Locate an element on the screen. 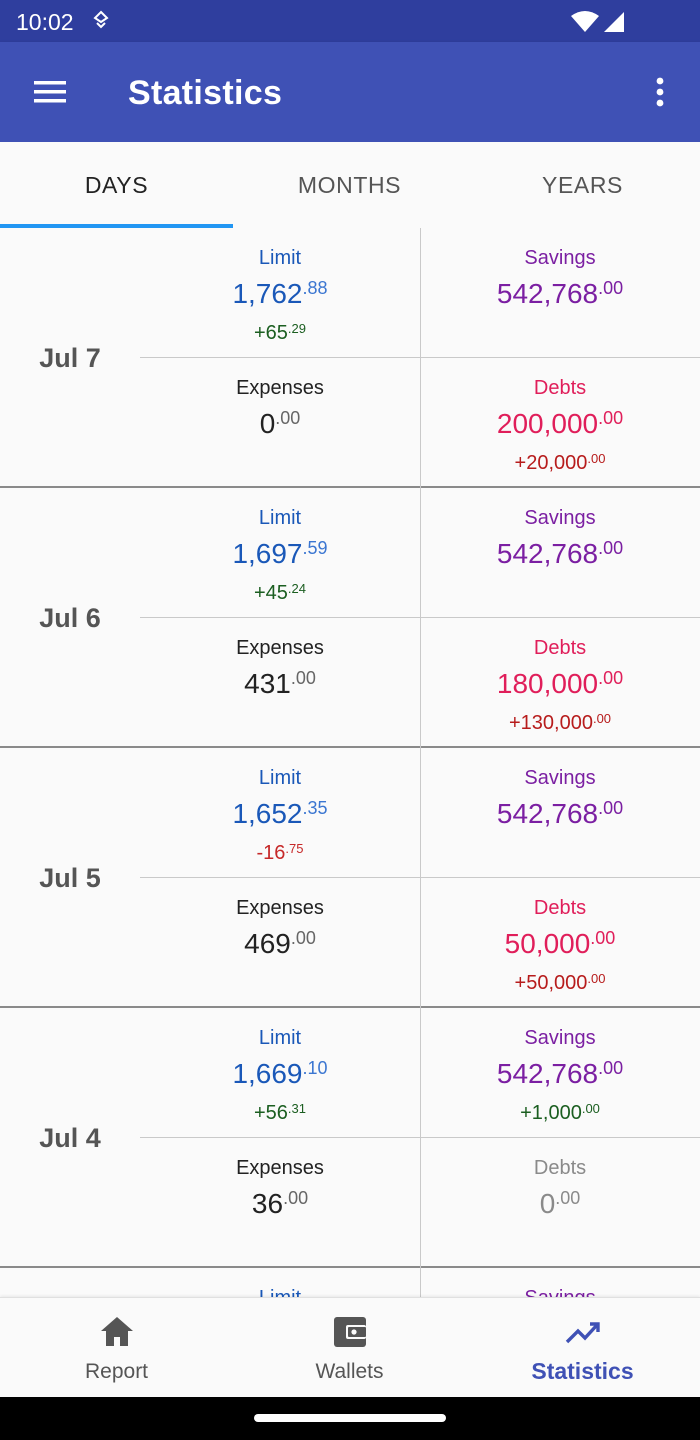 Image resolution: width=700 pixels, height=1440 pixels. limit-cell: Limit 1,697.59 +45.24 is located at coordinates (280, 553).